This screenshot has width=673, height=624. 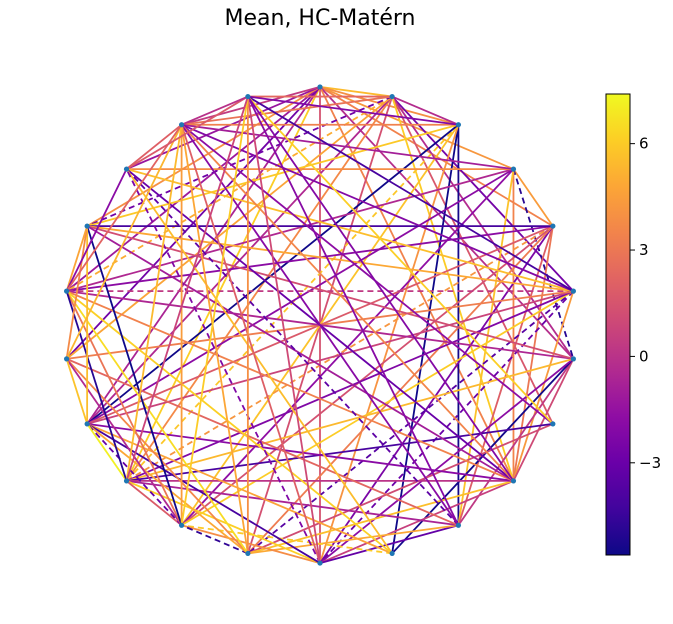 What do you see at coordinates (320, 18) in the screenshot?
I see `plot-title: Mean, HC-Matérn` at bounding box center [320, 18].